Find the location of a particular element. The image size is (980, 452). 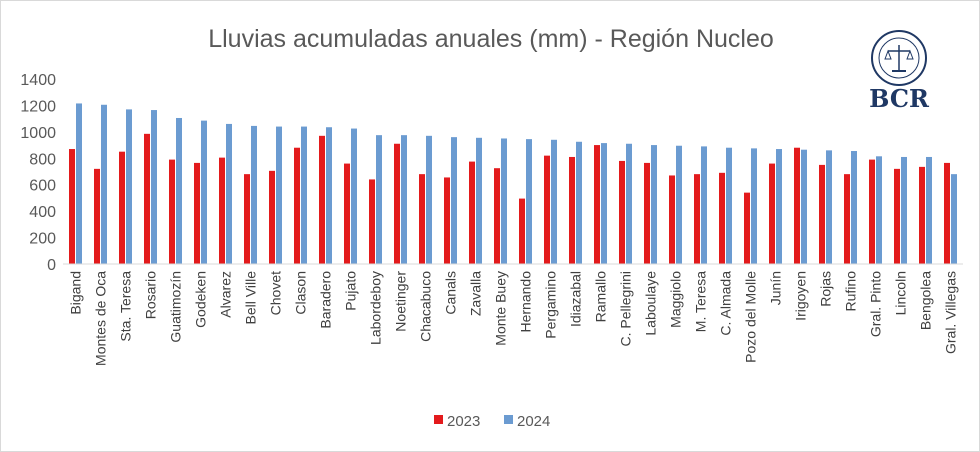

bar-2023-rosario is located at coordinates (147, 198).